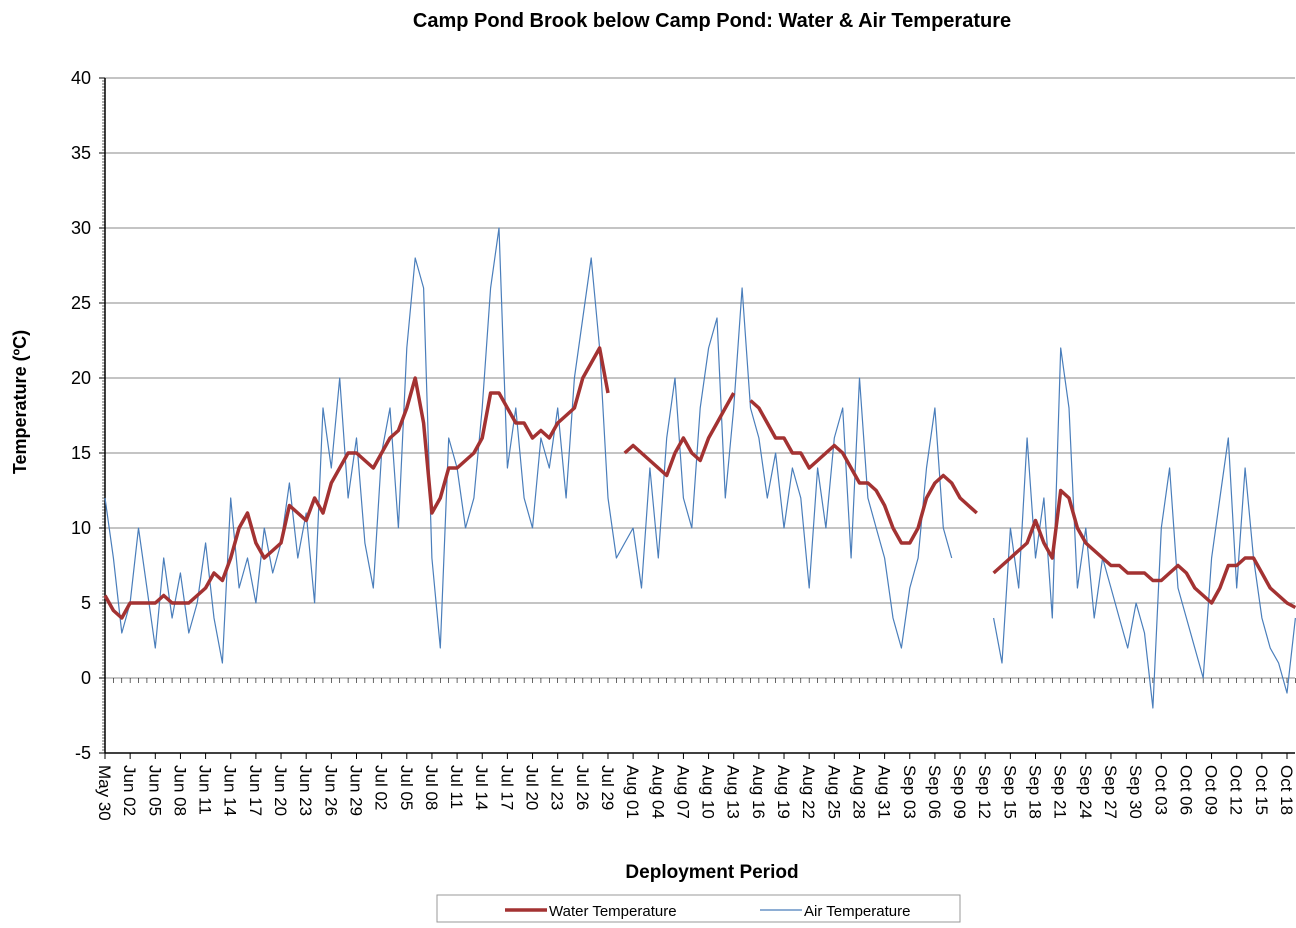 The width and height of the screenshot is (1296, 928). What do you see at coordinates (1211, 790) in the screenshot?
I see `x-tick-label: Oct 09` at bounding box center [1211, 790].